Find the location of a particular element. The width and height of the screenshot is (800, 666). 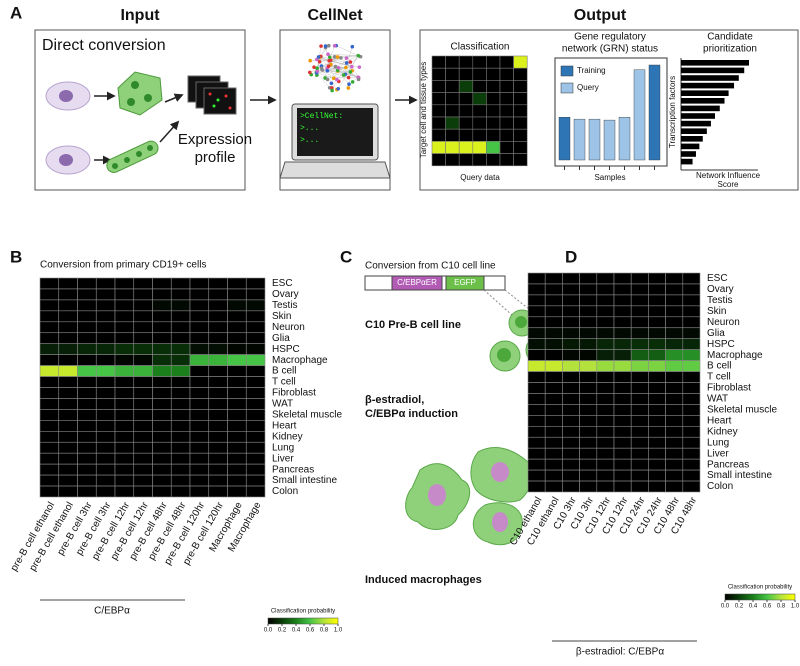

legend-title: Classification probability is located at coordinates (303, 612).